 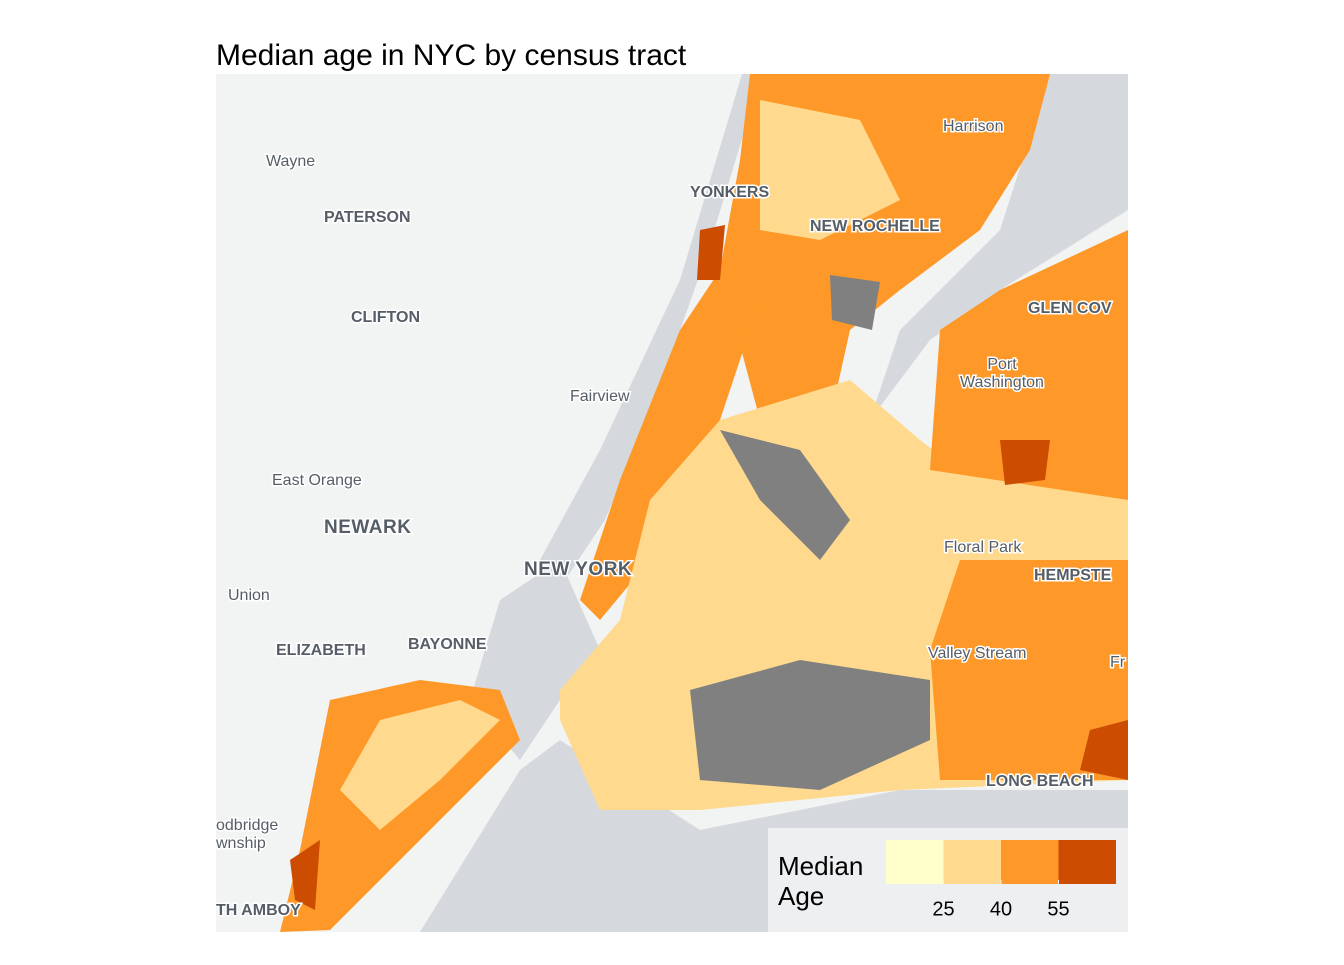 I want to click on legend-tick-label: 25, so click(x=943, y=909).